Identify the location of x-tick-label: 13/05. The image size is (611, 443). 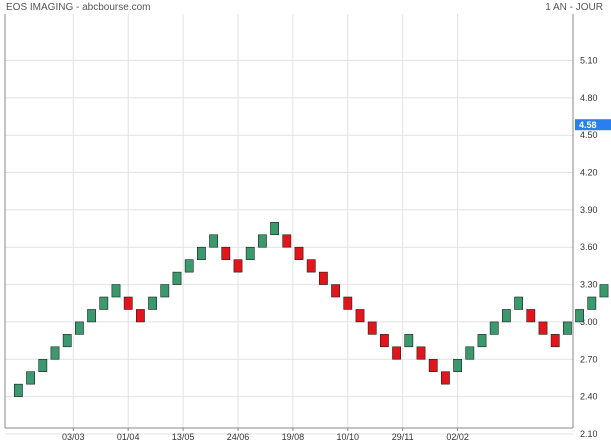
(183, 437).